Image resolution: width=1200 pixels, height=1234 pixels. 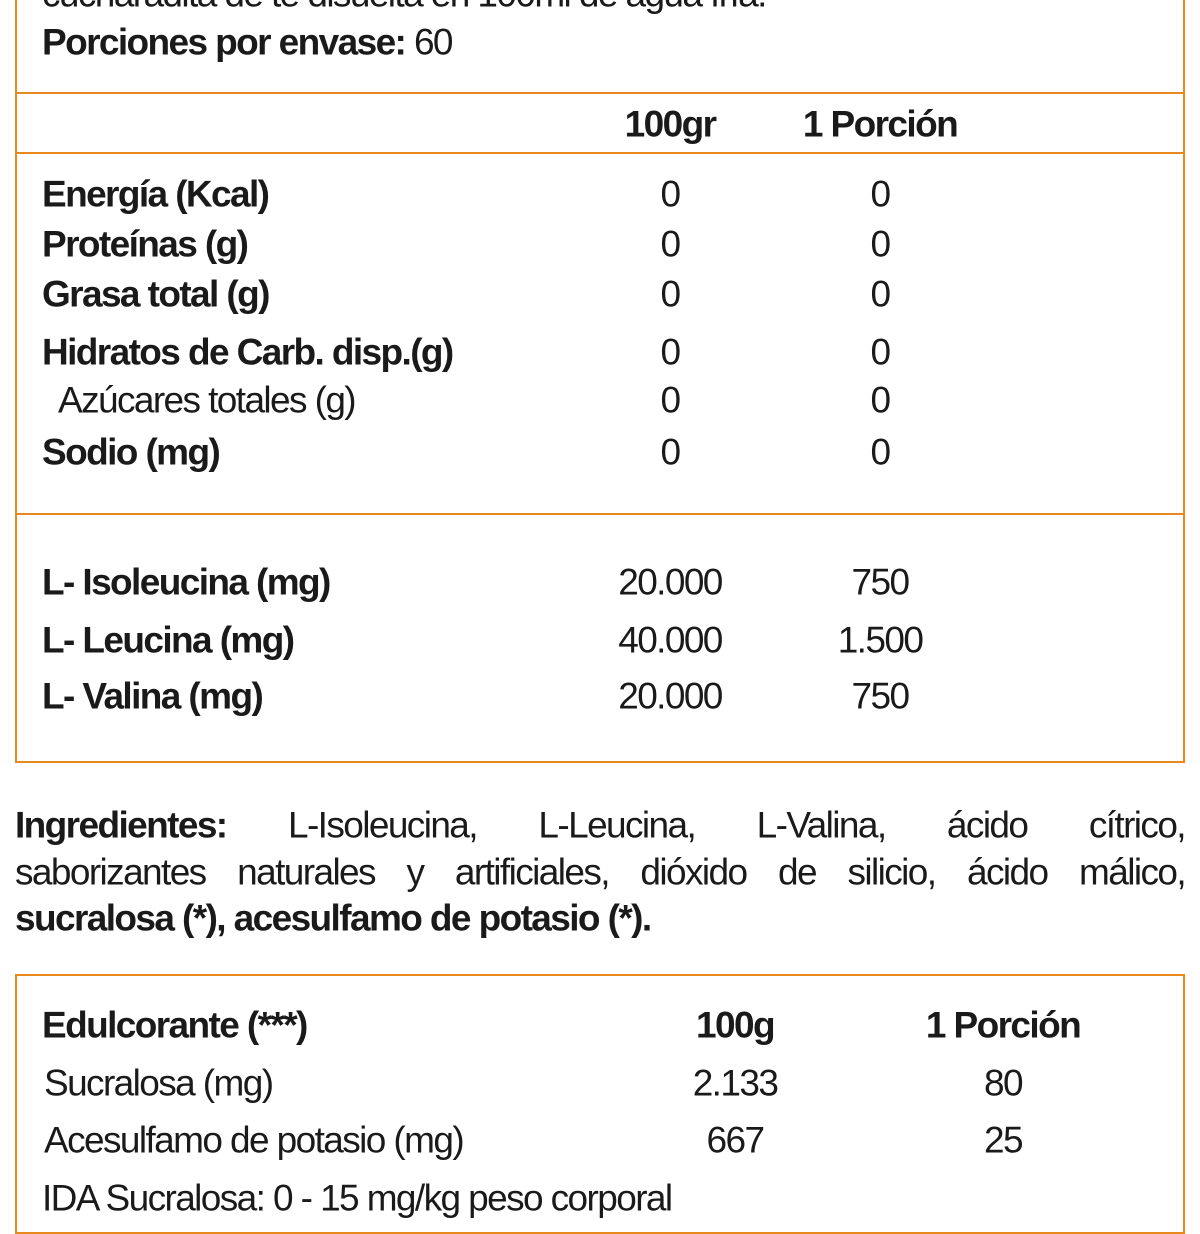 I want to click on sweetener-header-label: Edulcorante (***), so click(x=175, y=1025).